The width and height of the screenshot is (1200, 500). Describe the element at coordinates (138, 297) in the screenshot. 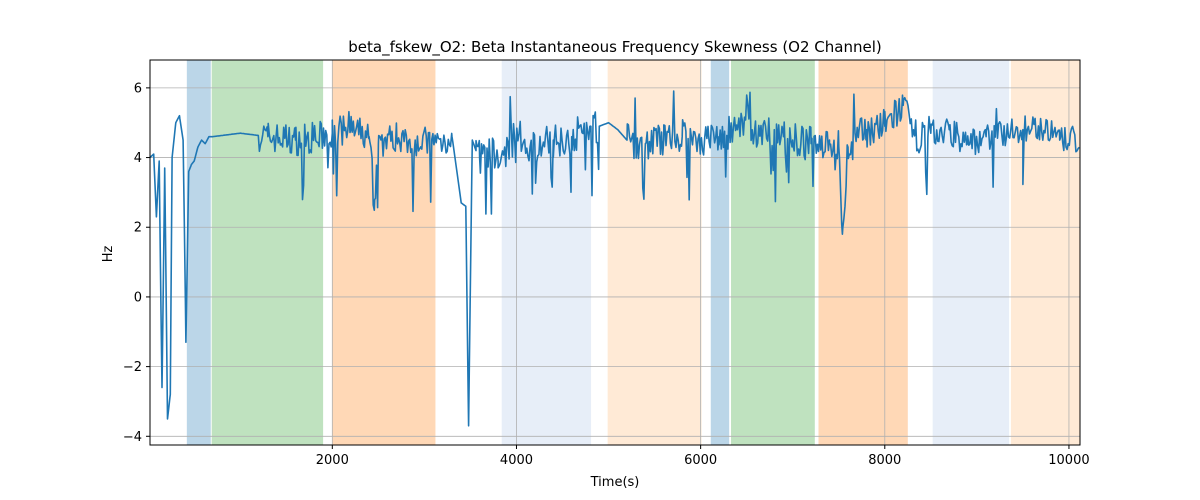

I see `y-tick-label-0: 0` at that location.